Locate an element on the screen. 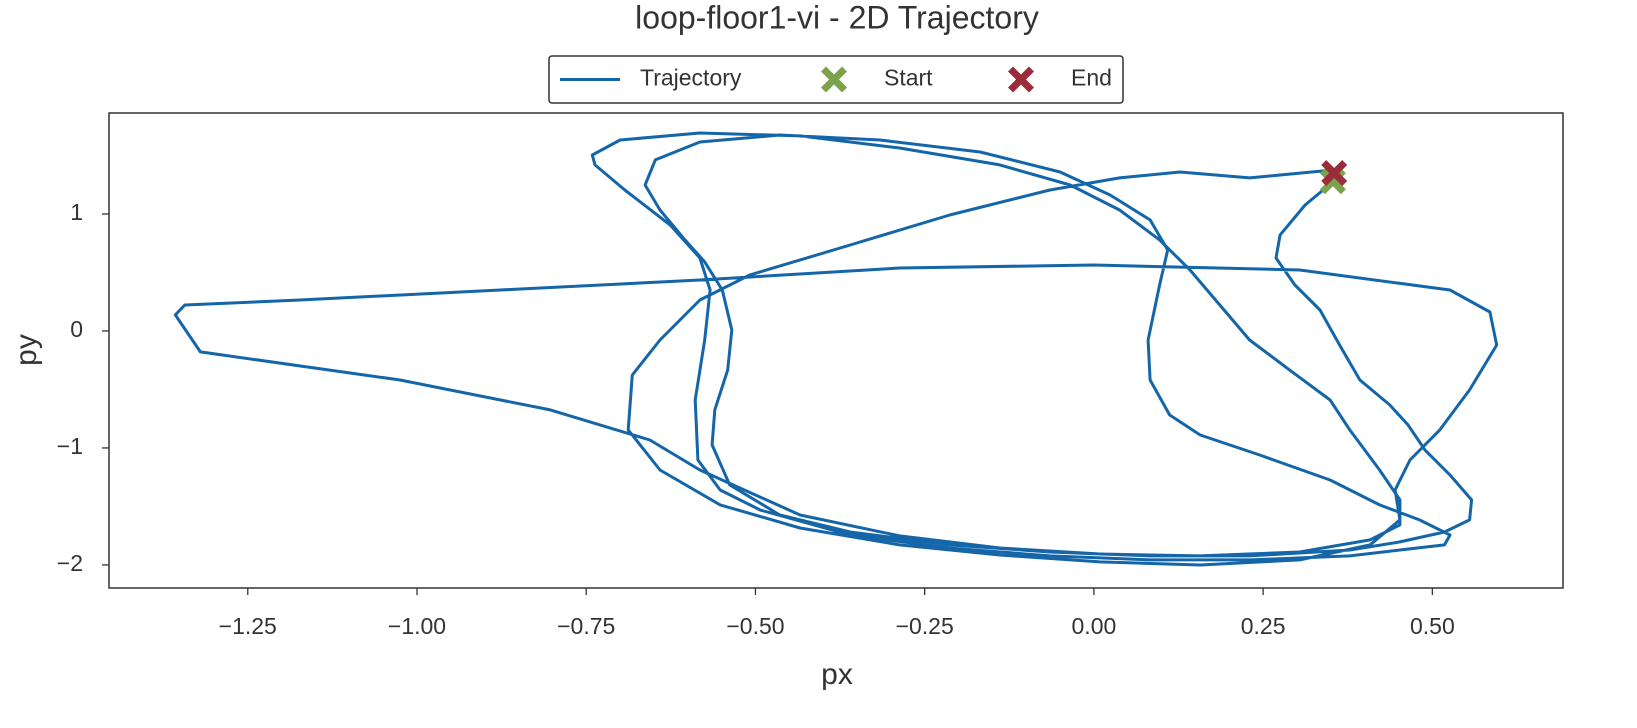 Image resolution: width=1637 pixels, height=728 pixels. y-tick-label: −1 is located at coordinates (70, 446).